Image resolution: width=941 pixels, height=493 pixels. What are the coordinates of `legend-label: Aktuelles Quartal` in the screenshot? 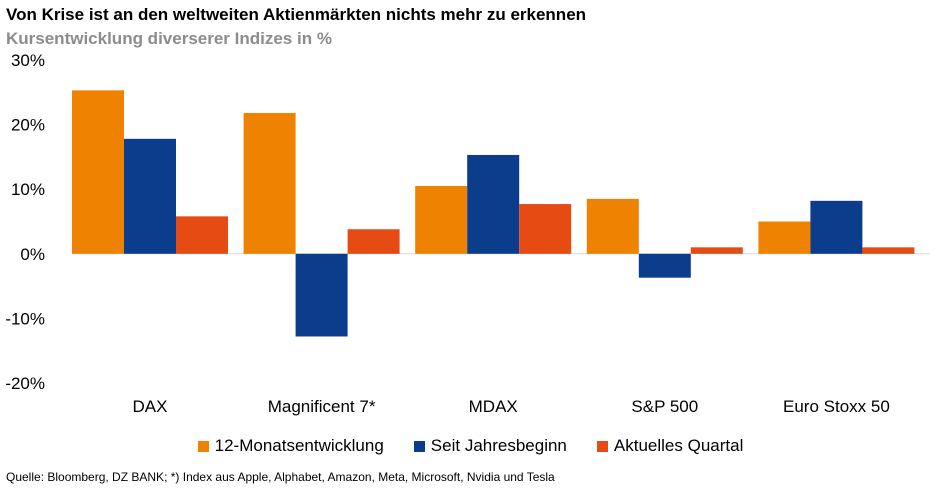 It's located at (678, 445).